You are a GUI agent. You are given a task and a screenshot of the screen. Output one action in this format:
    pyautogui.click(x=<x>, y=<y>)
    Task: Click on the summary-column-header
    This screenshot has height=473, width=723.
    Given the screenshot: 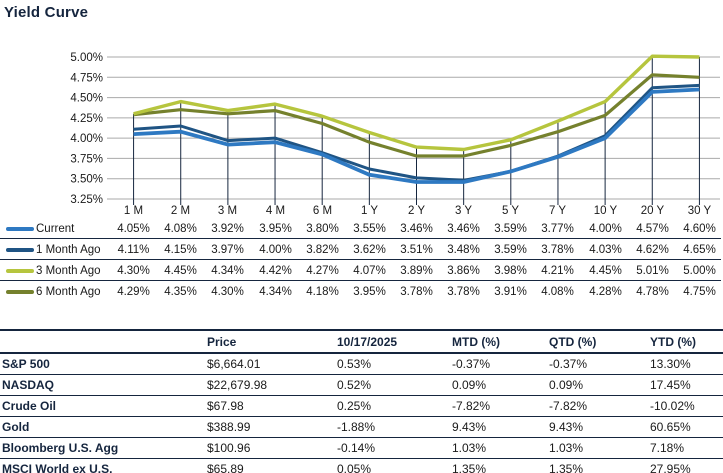 What is the action you would take?
    pyautogui.click(x=102, y=341)
    